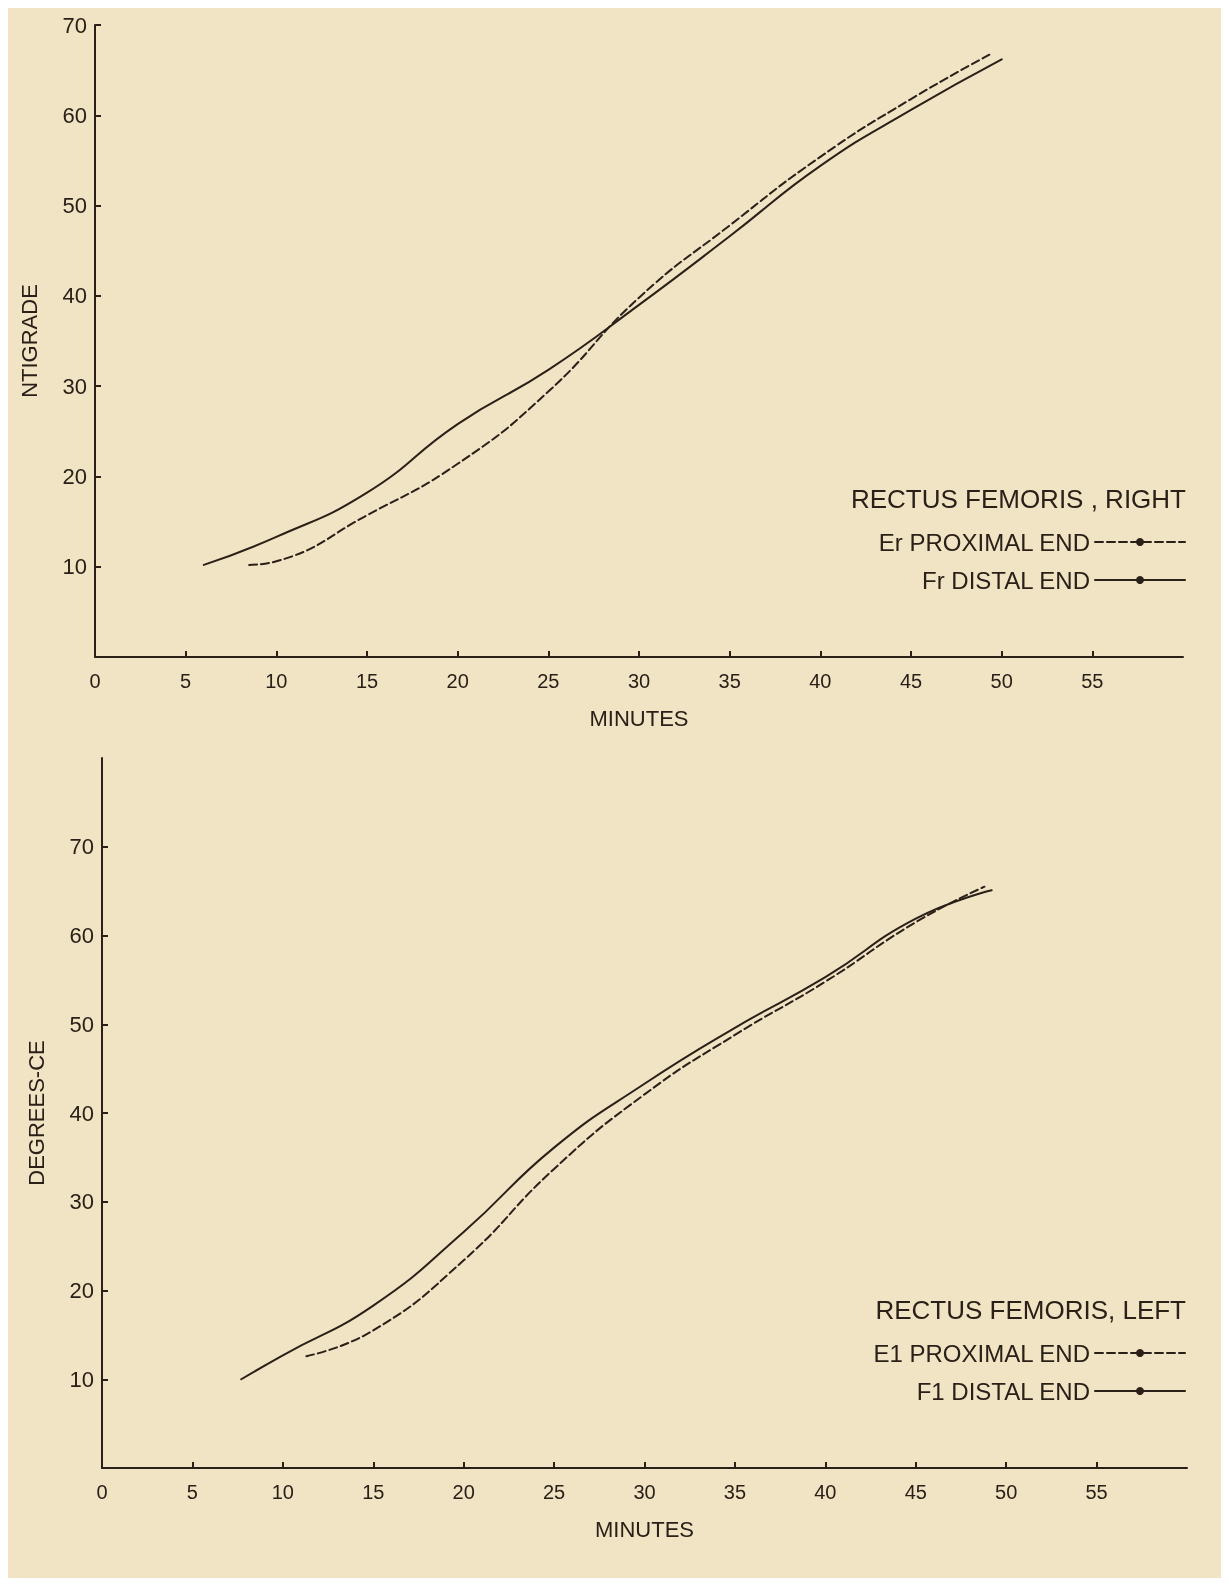  I want to click on legend-title: RECTUS FEMORIS, LEFT, so click(1031, 1310).